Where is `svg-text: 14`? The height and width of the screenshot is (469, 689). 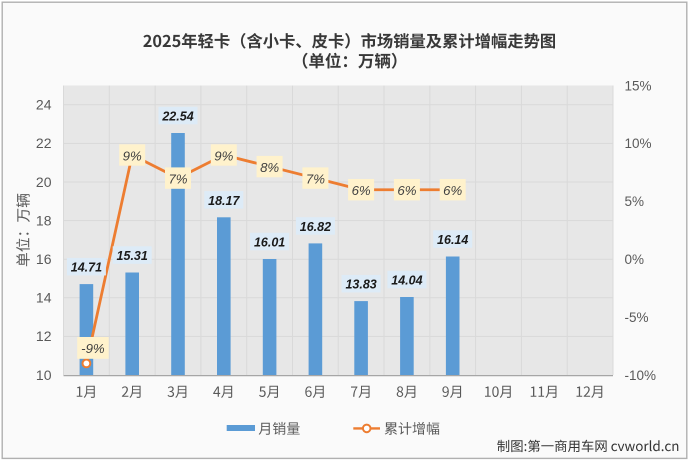
svg-text: 14 is located at coordinates (44, 298).